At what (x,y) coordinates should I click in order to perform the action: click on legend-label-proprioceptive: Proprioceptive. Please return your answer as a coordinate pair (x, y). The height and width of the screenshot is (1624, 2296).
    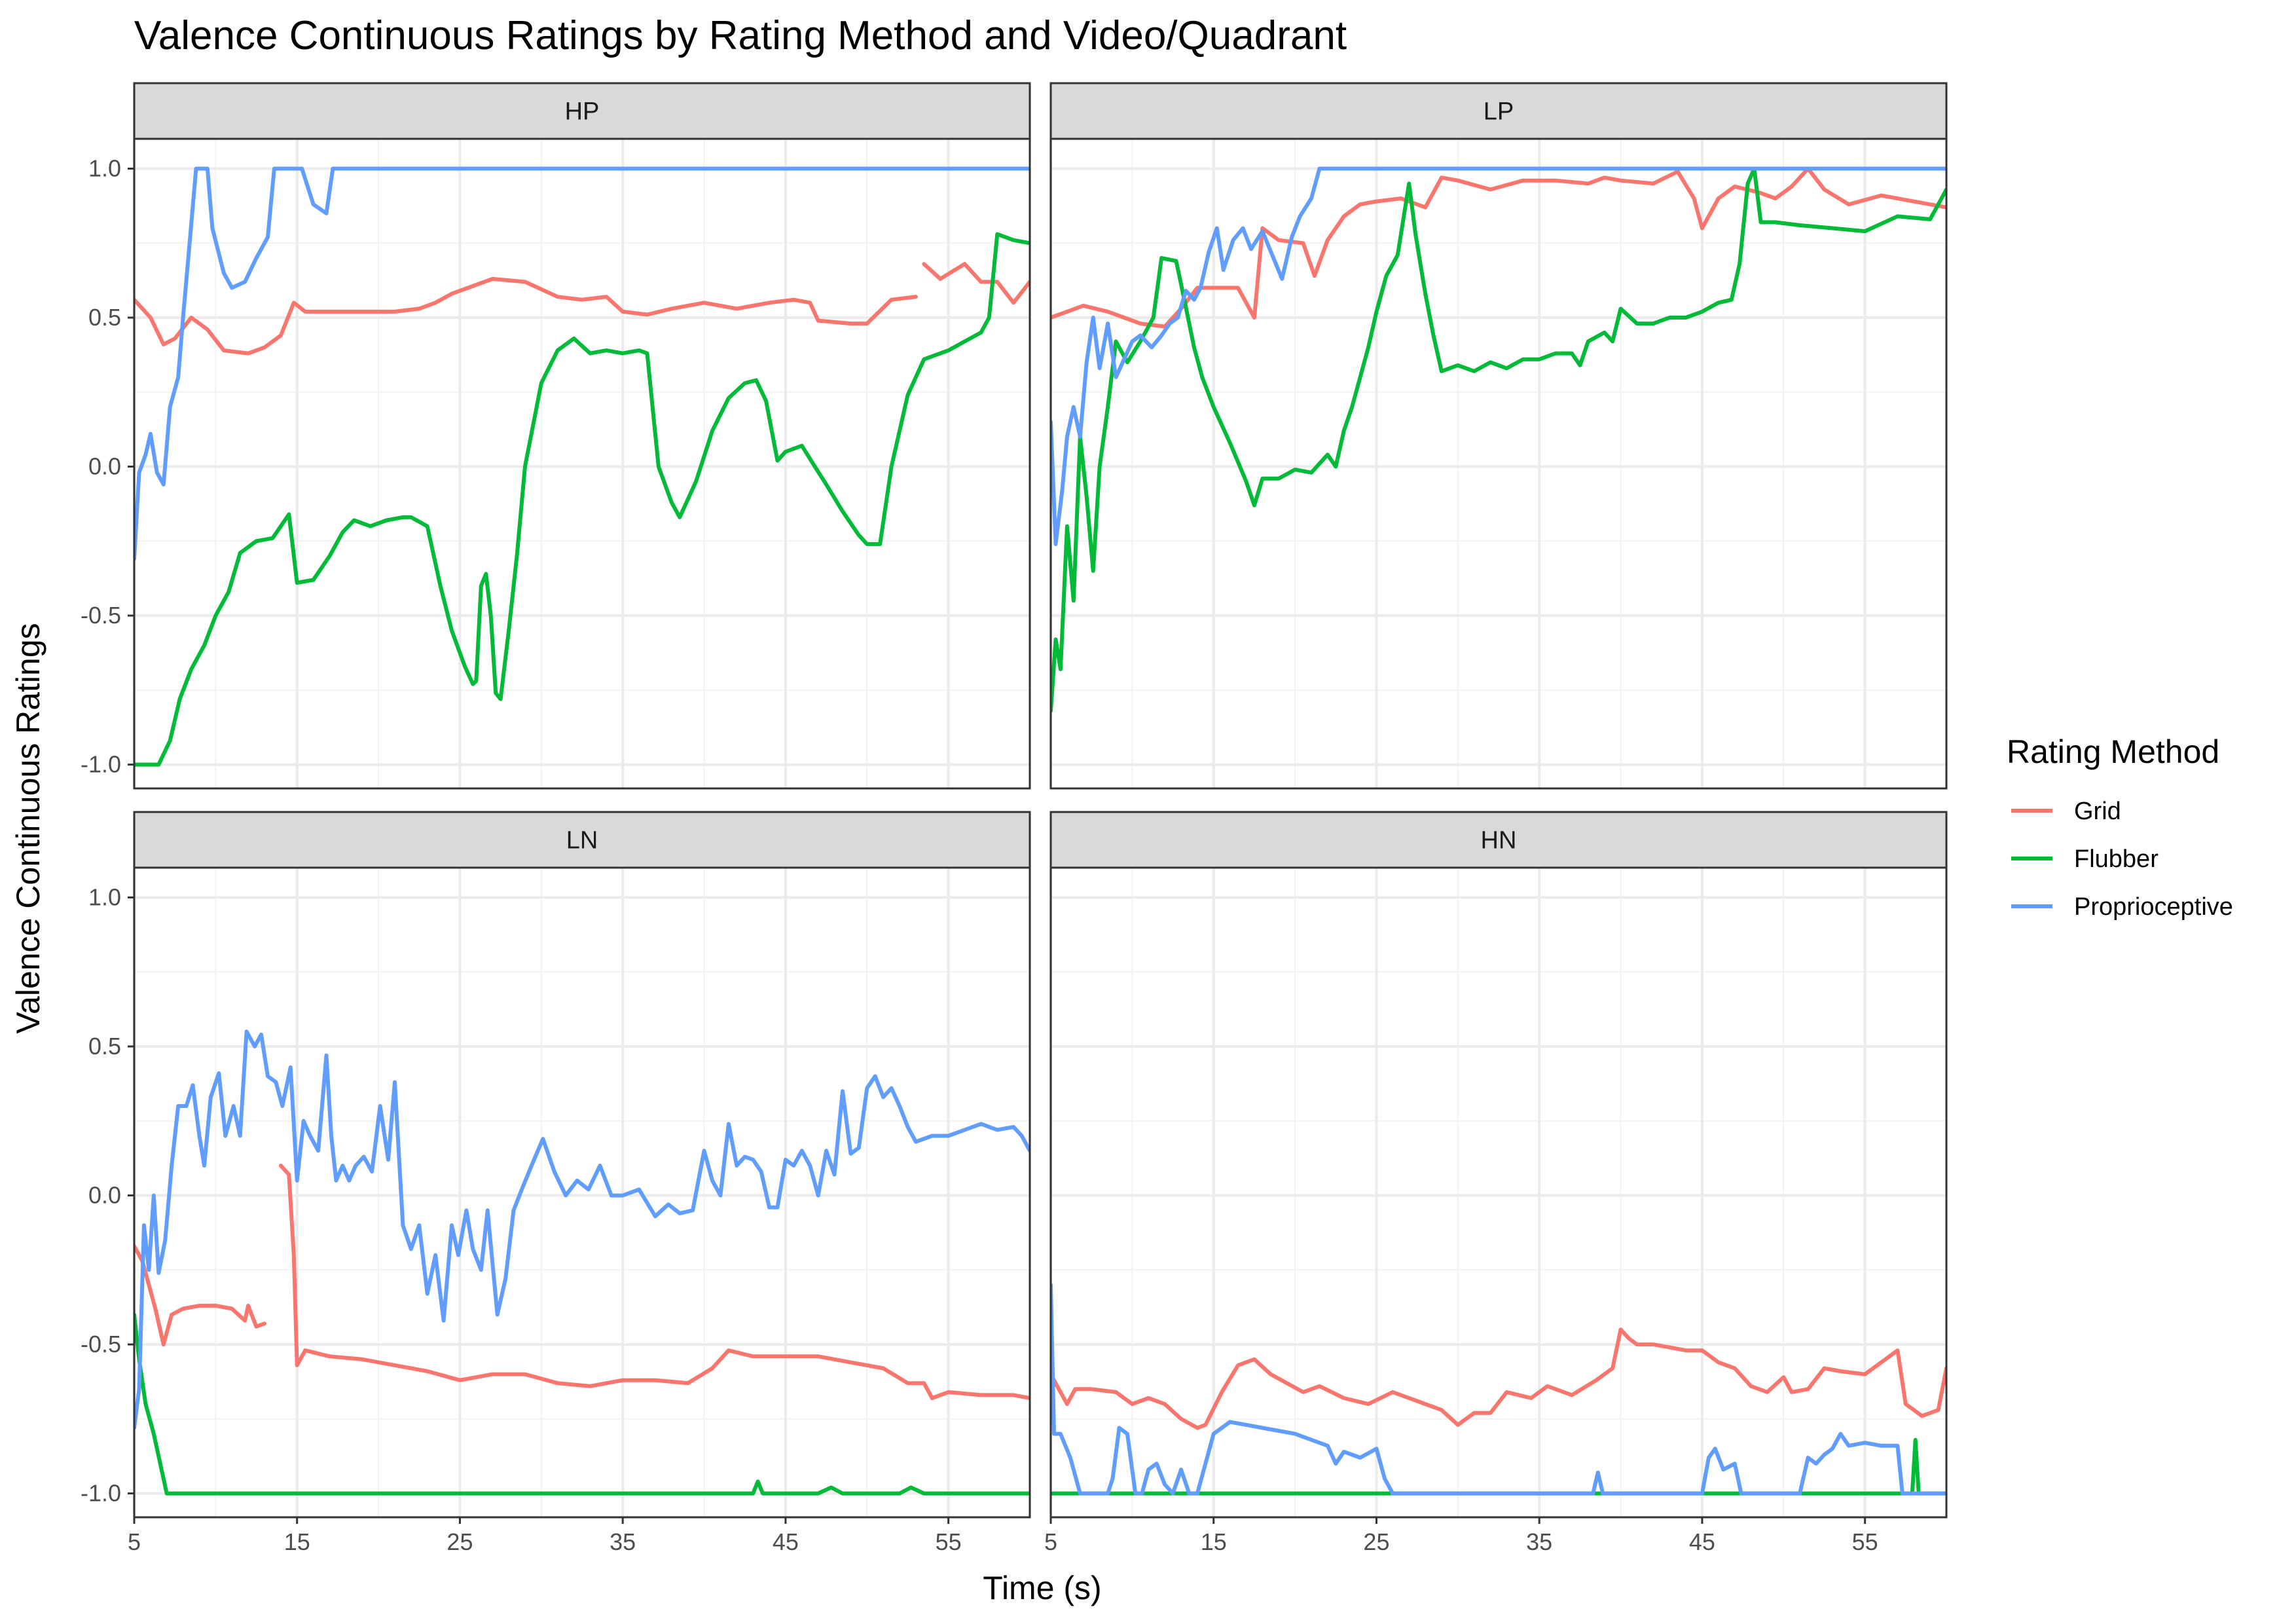
    Looking at the image, I should click on (2153, 907).